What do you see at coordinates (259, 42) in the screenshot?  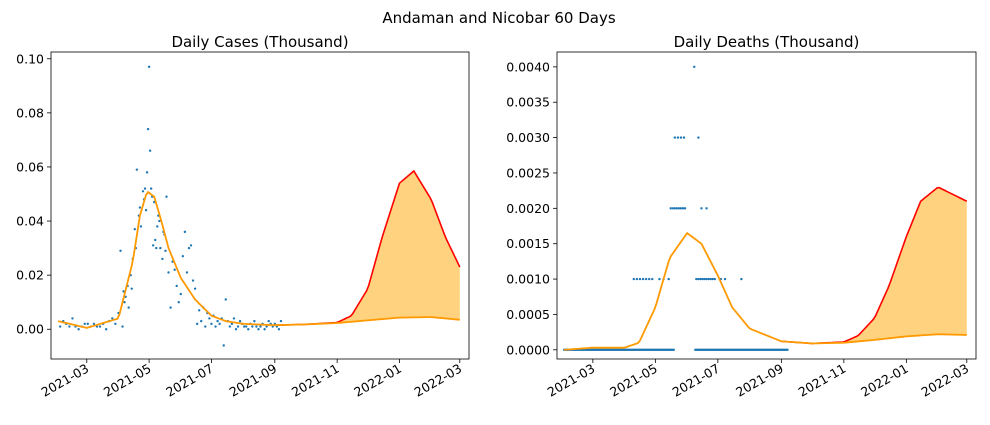 I see `subplot-title: Daily Cases (Thousand)` at bounding box center [259, 42].